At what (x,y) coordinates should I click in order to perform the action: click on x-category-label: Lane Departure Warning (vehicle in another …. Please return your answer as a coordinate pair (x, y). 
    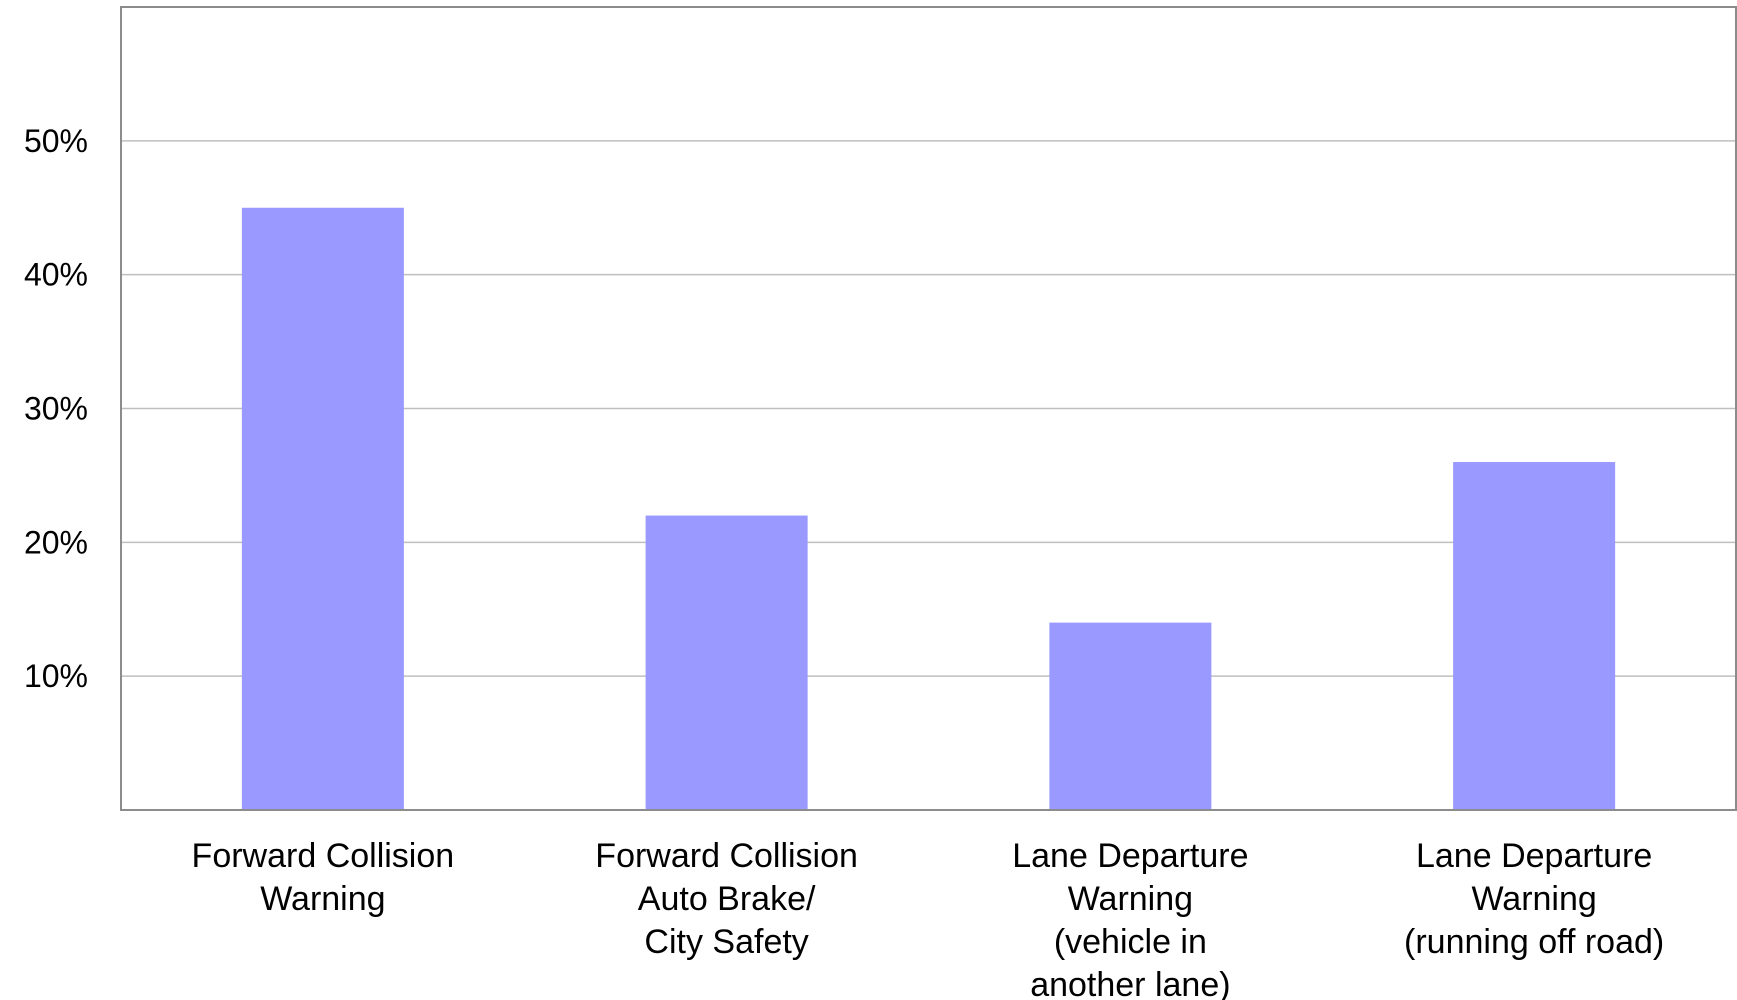
    Looking at the image, I should click on (1130, 918).